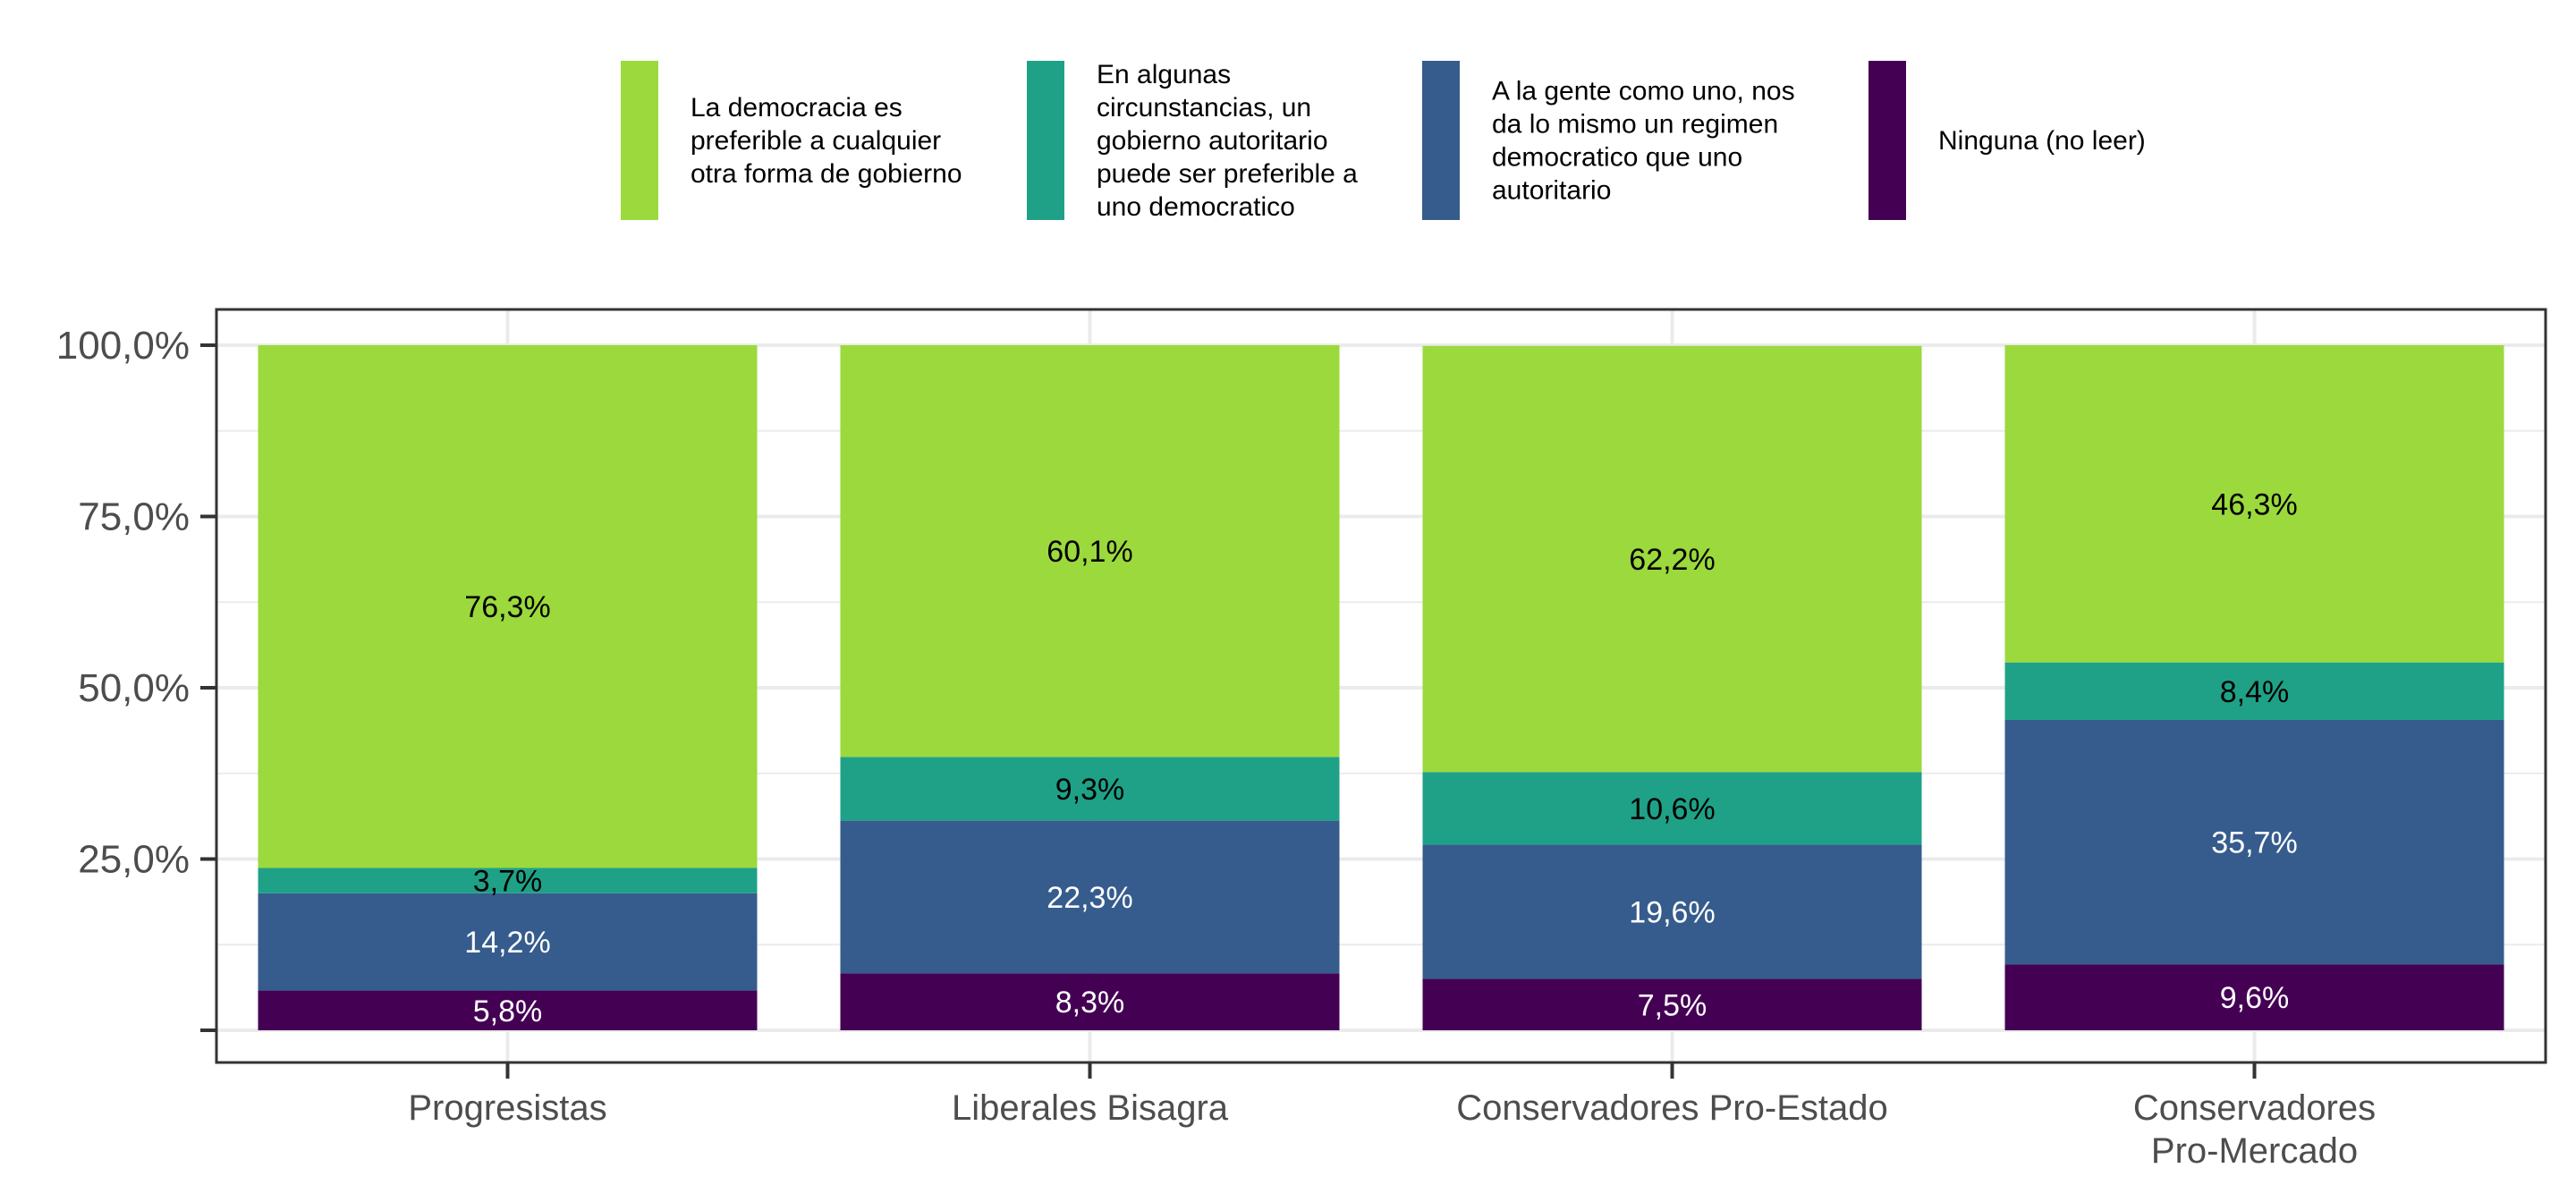  I want to click on data-label: 62,2%, so click(1672, 560).